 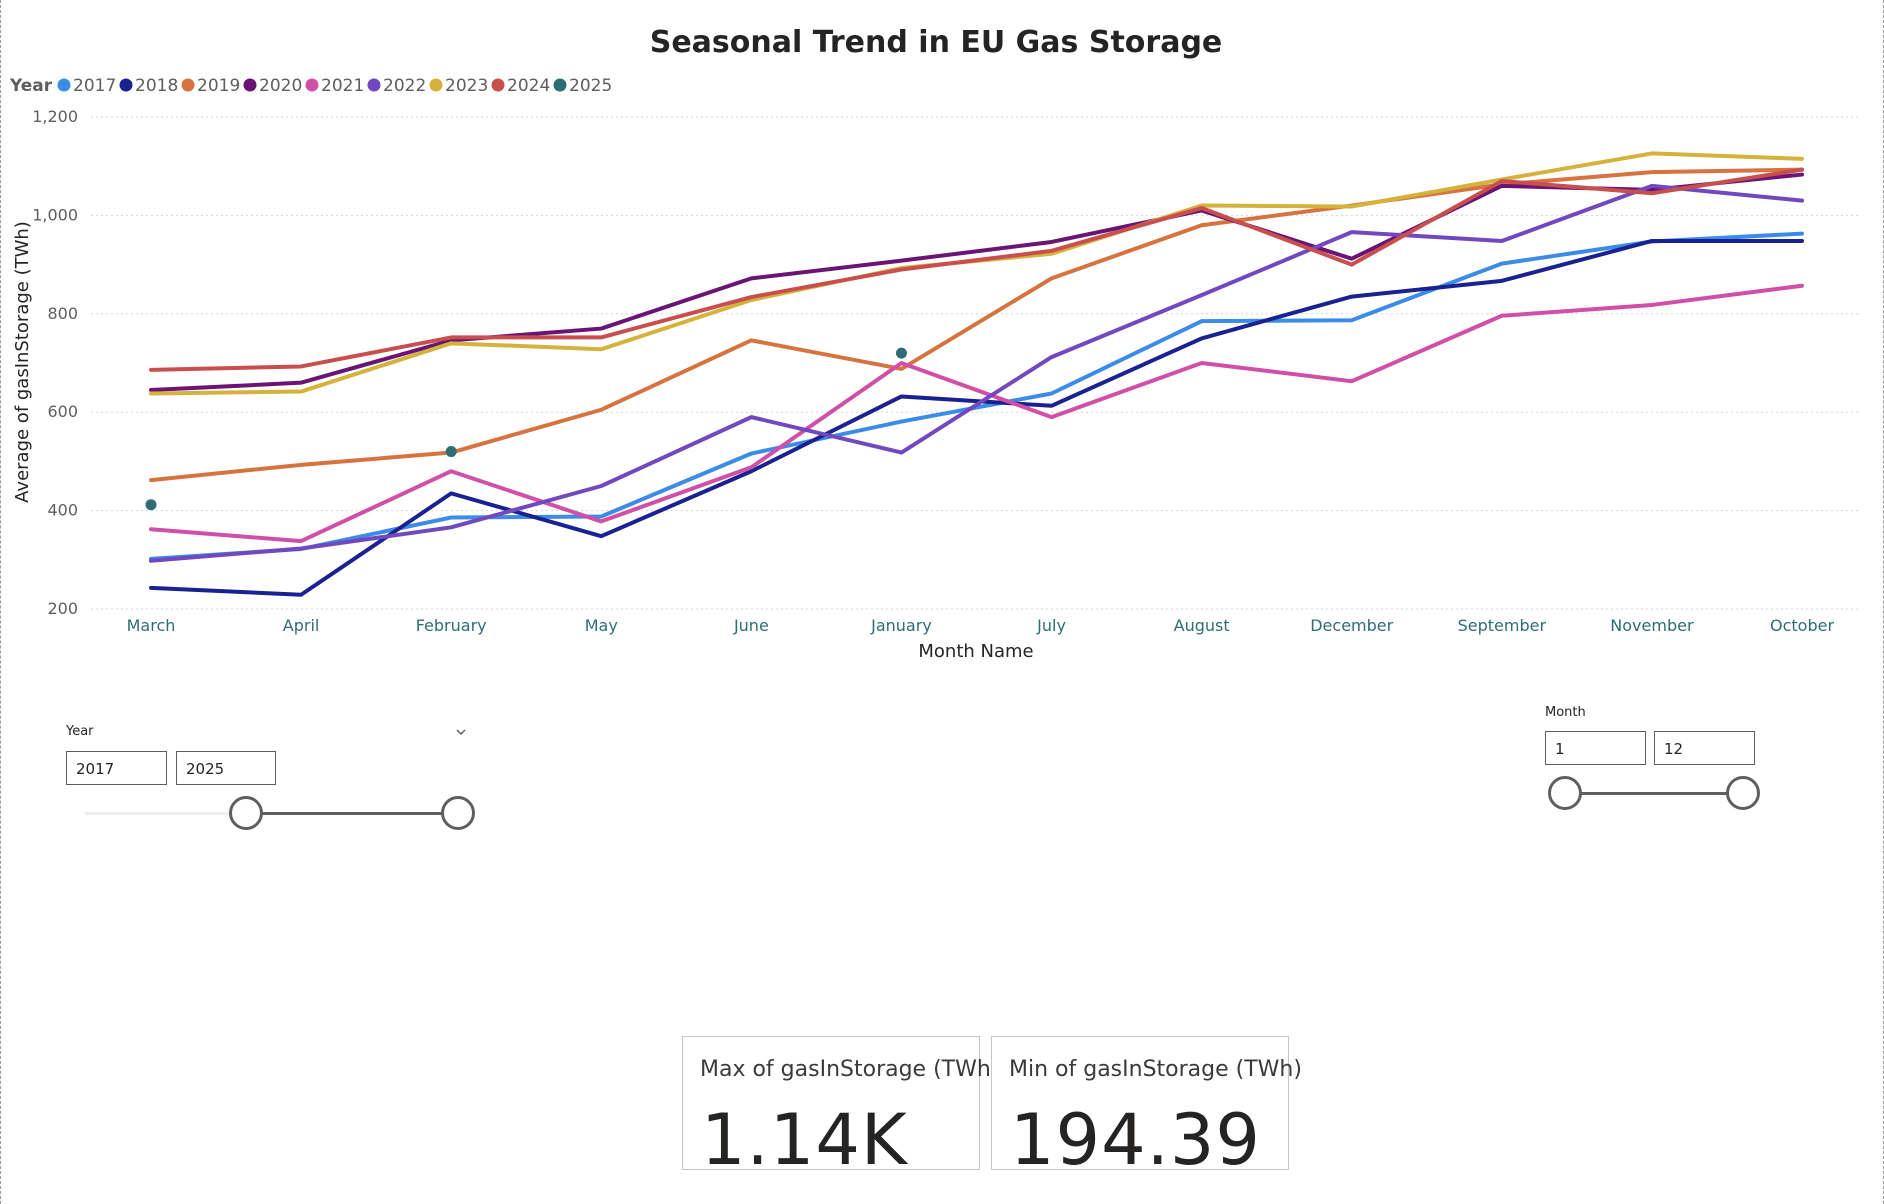 I want to click on y-tick-label: 200, so click(x=62, y=608).